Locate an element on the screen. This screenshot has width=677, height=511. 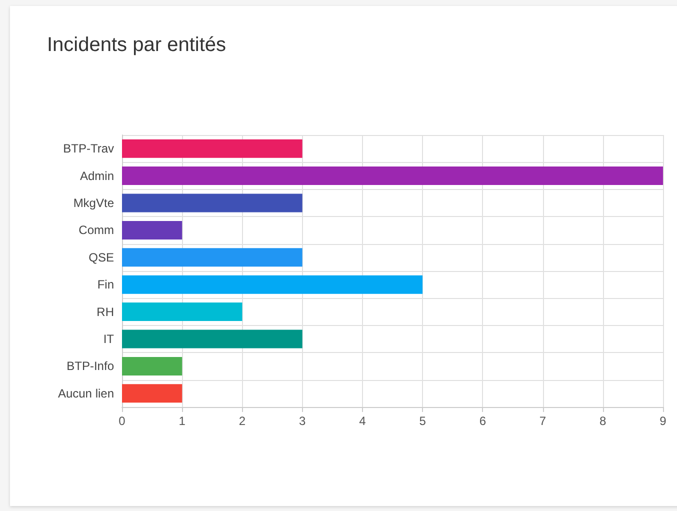
x-tick-label: 6 is located at coordinates (482, 421).